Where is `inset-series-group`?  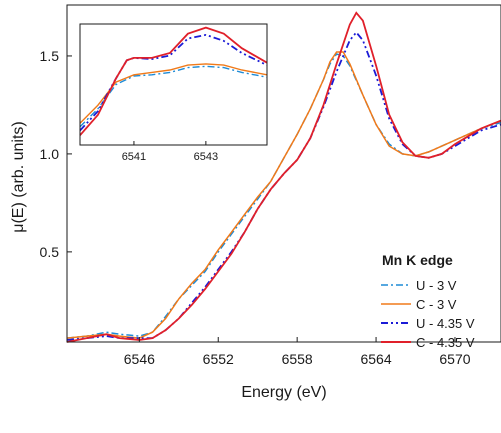 inset-series-group is located at coordinates (173, 81).